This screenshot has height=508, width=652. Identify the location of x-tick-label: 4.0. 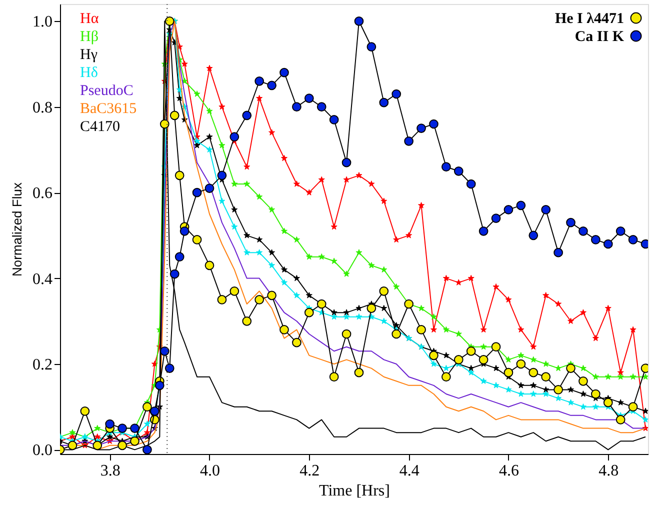
(210, 471).